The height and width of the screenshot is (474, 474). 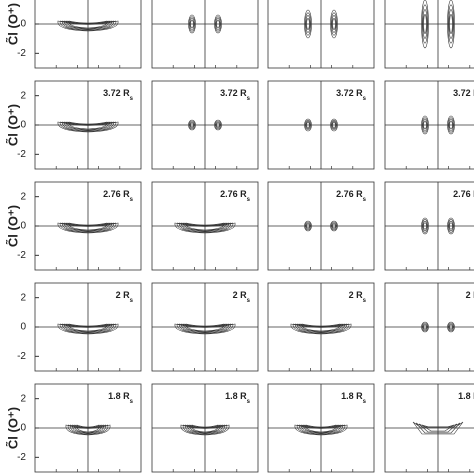 What do you see at coordinates (321, 226) in the screenshot?
I see `panel: 2.76 Rs` at bounding box center [321, 226].